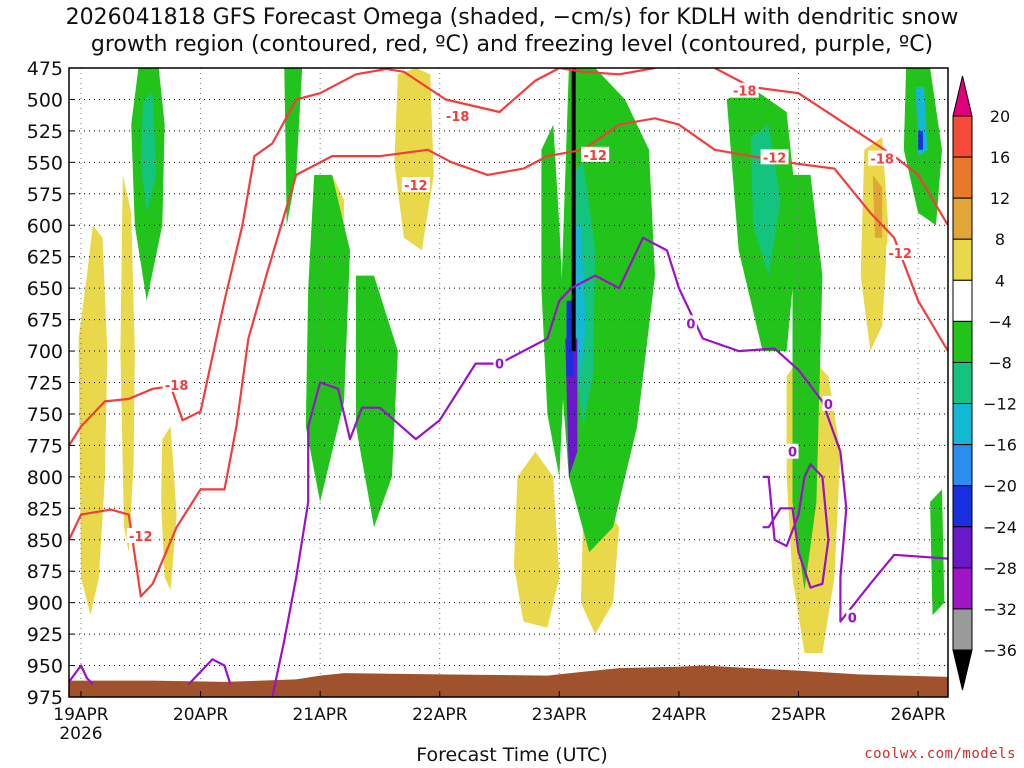 The width and height of the screenshot is (1024, 768). I want to click on x-axis-label: Forecast Time (UTC), so click(512, 755).